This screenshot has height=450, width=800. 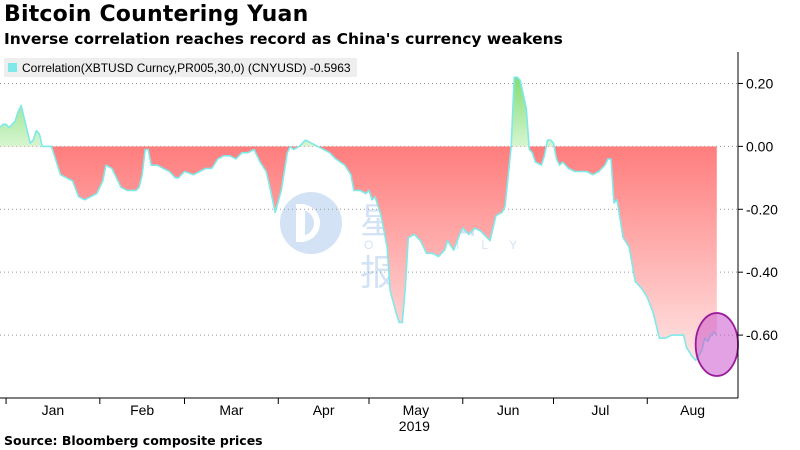 What do you see at coordinates (762, 272) in the screenshot?
I see `y-tick-label: -0.40` at bounding box center [762, 272].